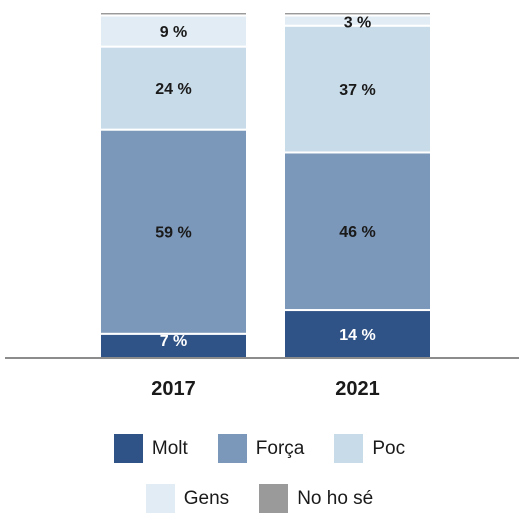 The width and height of the screenshot is (519, 513). Describe the element at coordinates (173, 14) in the screenshot. I see `bar-segment-2017-no-ho-se` at that location.